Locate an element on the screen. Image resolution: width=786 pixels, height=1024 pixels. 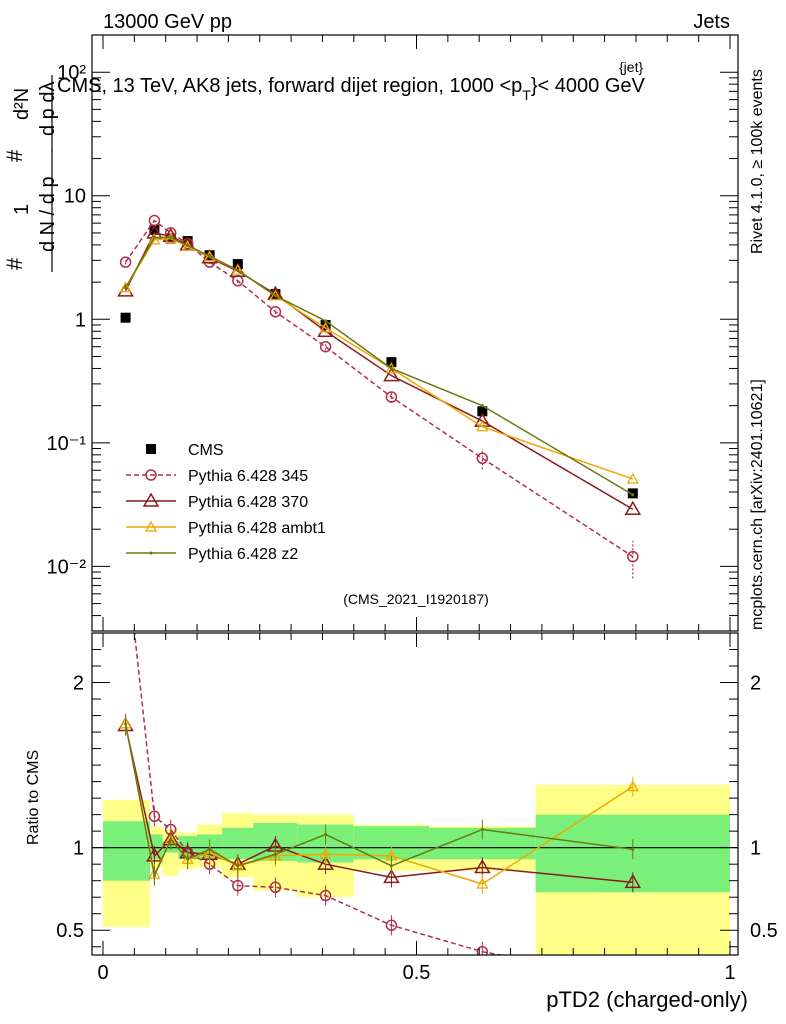
ratio-y-tick-label-right: 0.5 is located at coordinates (764, 931).